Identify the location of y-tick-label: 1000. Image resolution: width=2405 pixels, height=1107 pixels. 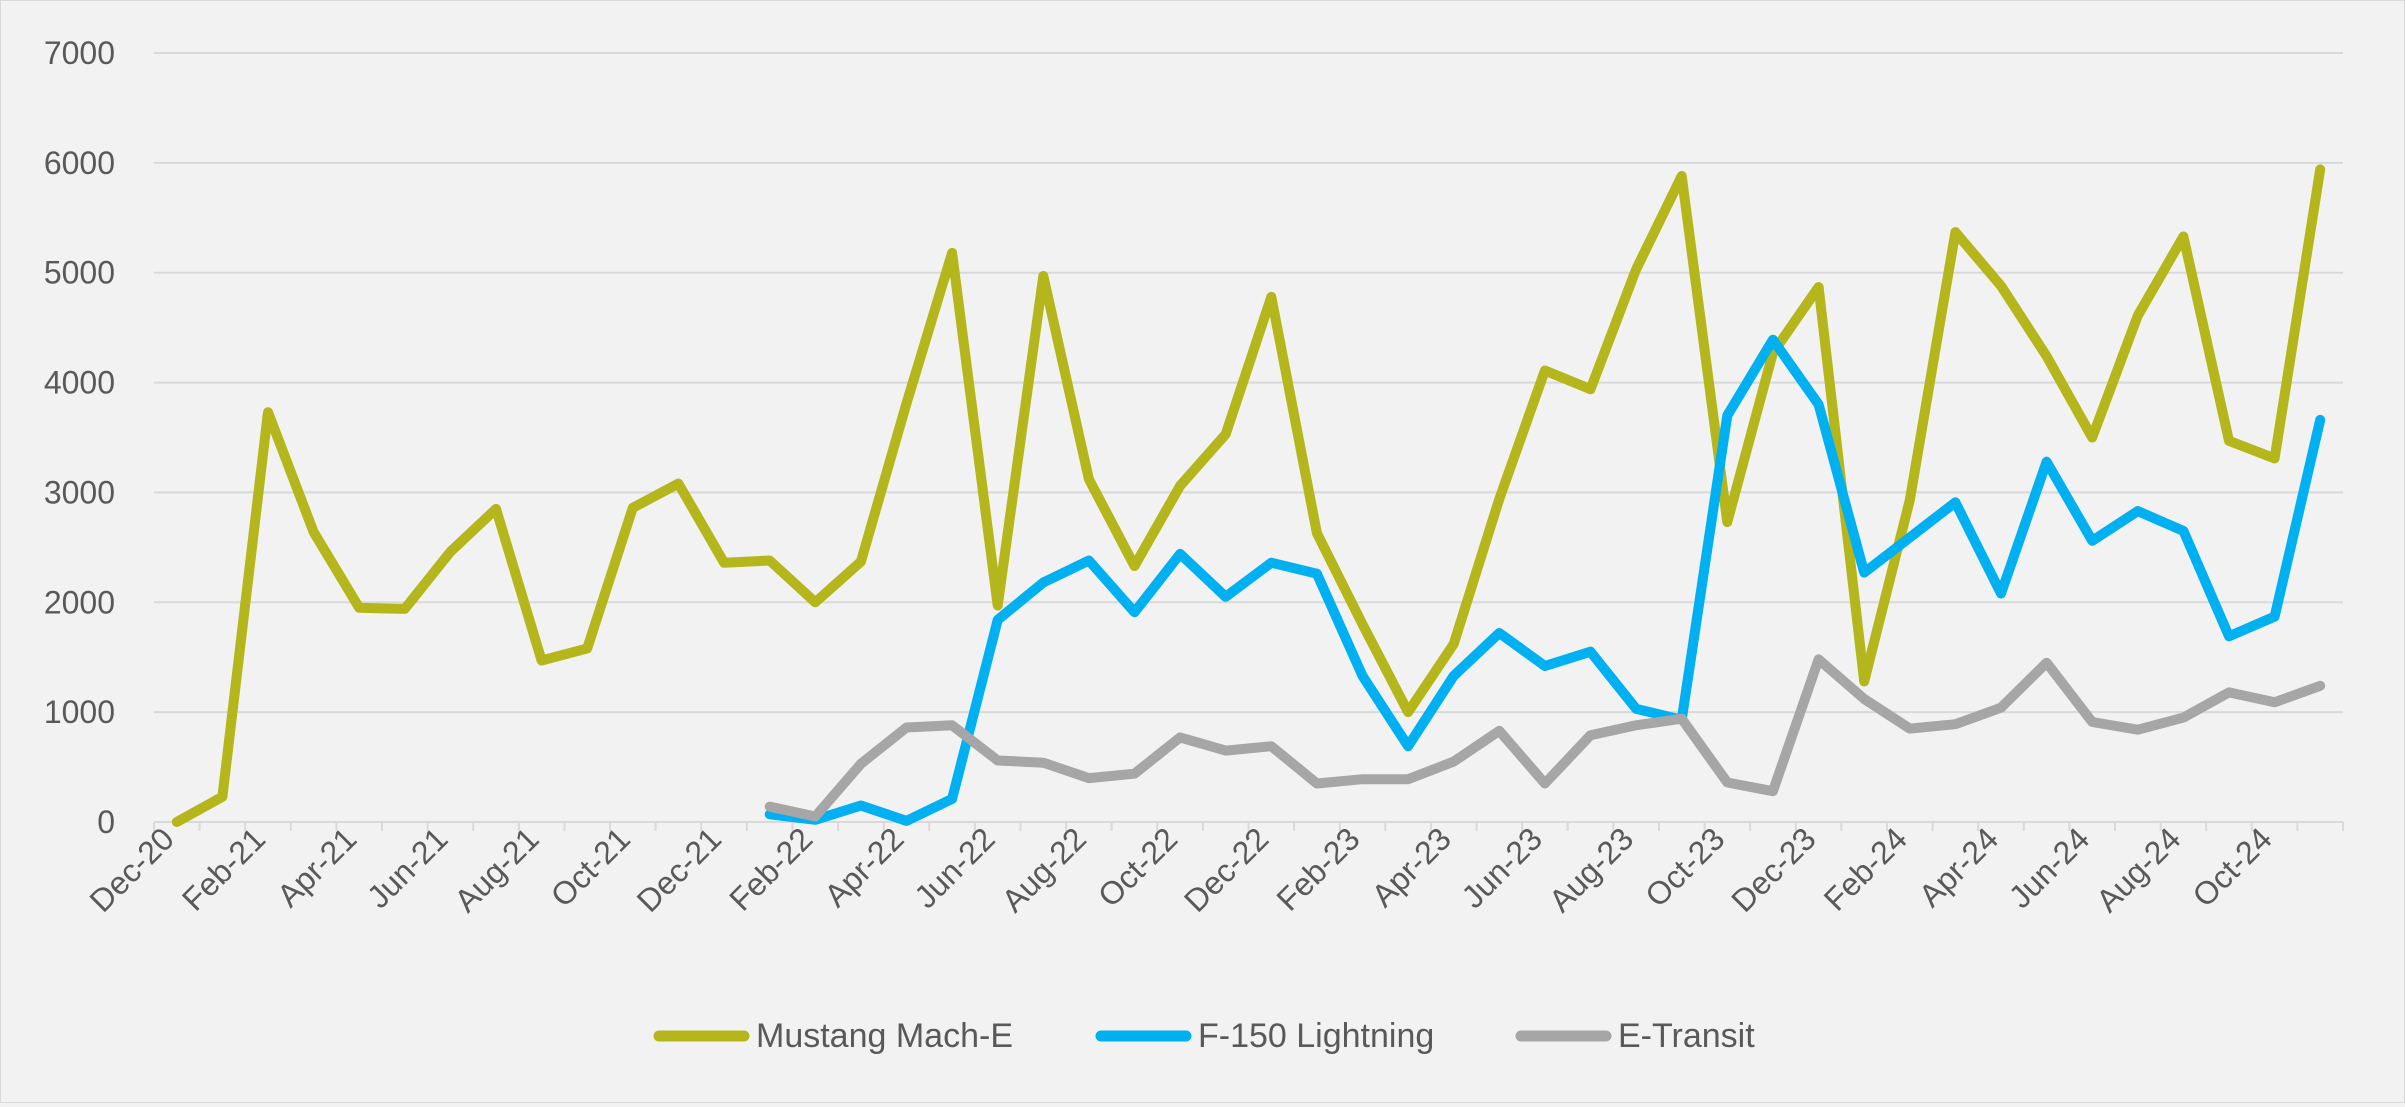
(79, 712).